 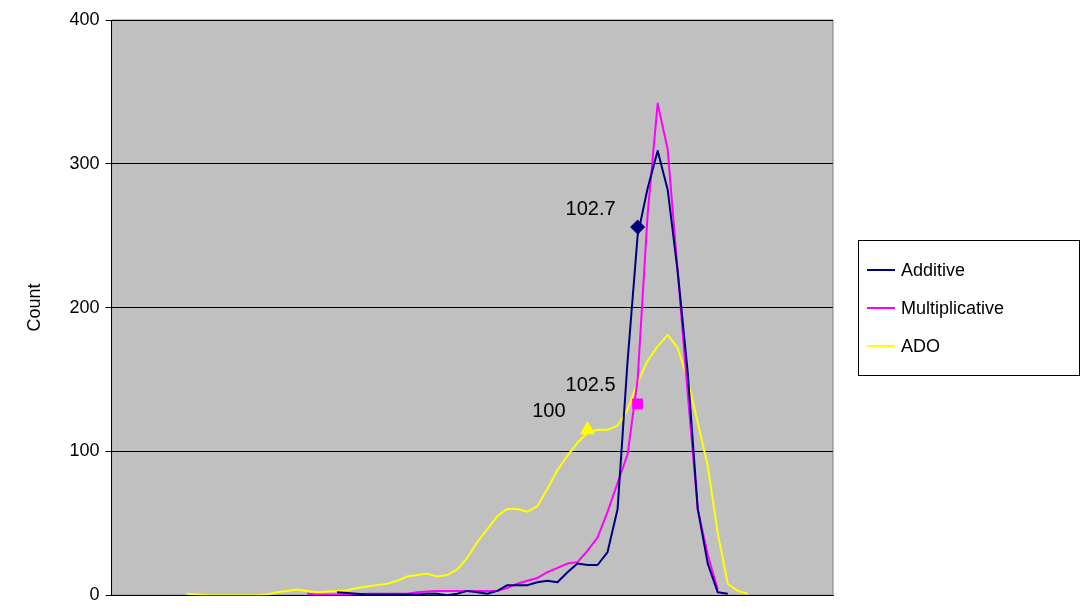 I want to click on y-tick-label: 300, so click(x=84, y=162).